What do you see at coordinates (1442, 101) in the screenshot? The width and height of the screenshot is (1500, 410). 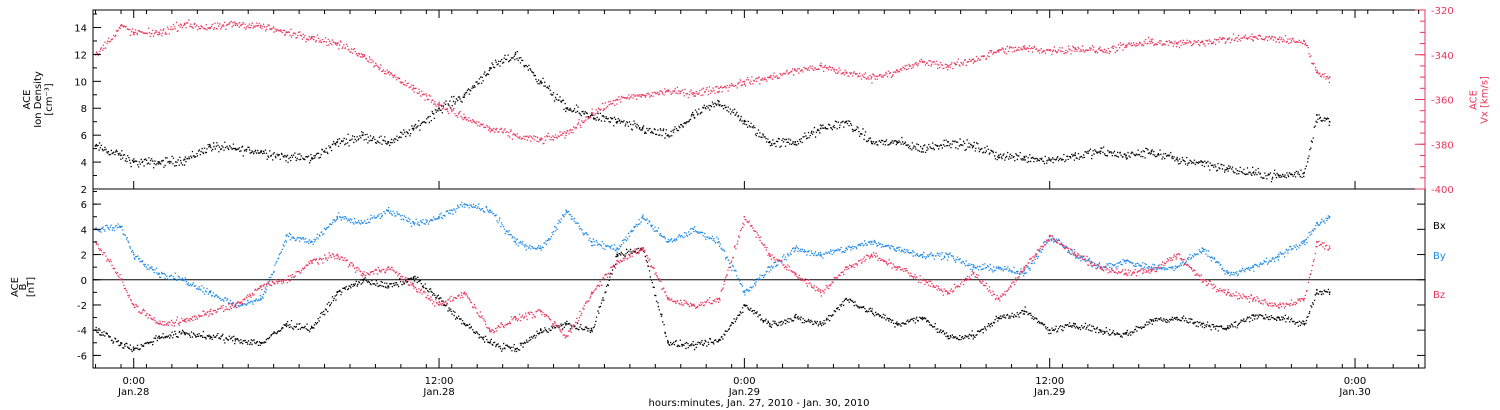 I see `vx-tick-label: -360` at bounding box center [1442, 101].